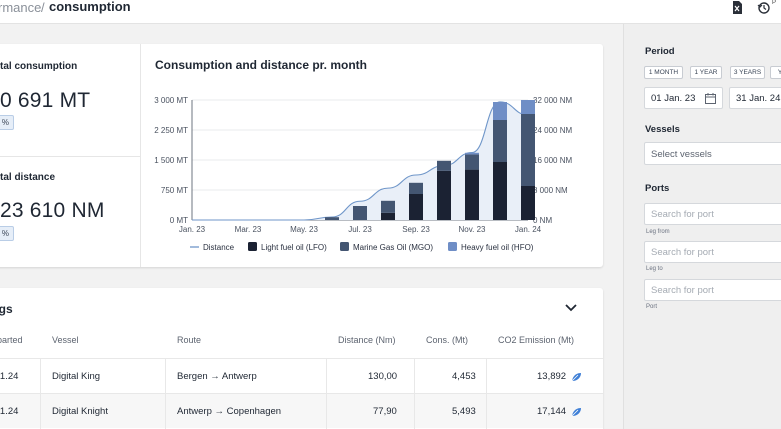  Describe the element at coordinates (764, 7) in the screenshot. I see `history-icon` at that location.